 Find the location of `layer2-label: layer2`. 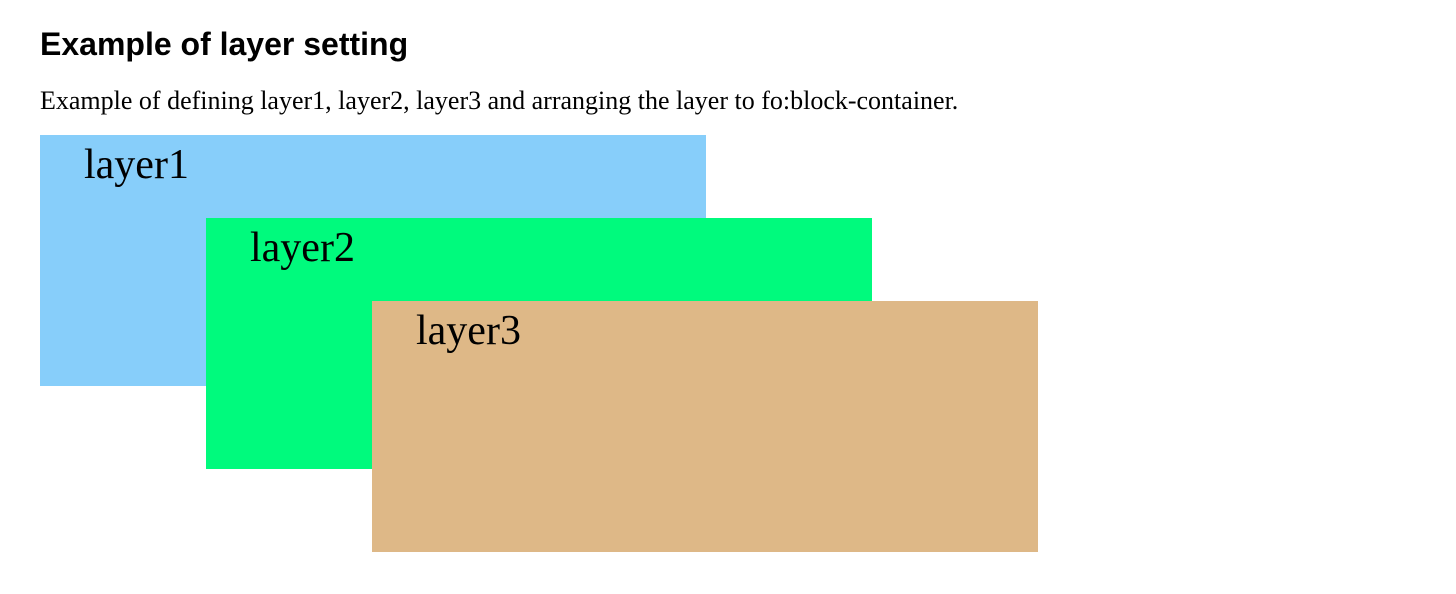

layer2-label: layer2 is located at coordinates (302, 248).